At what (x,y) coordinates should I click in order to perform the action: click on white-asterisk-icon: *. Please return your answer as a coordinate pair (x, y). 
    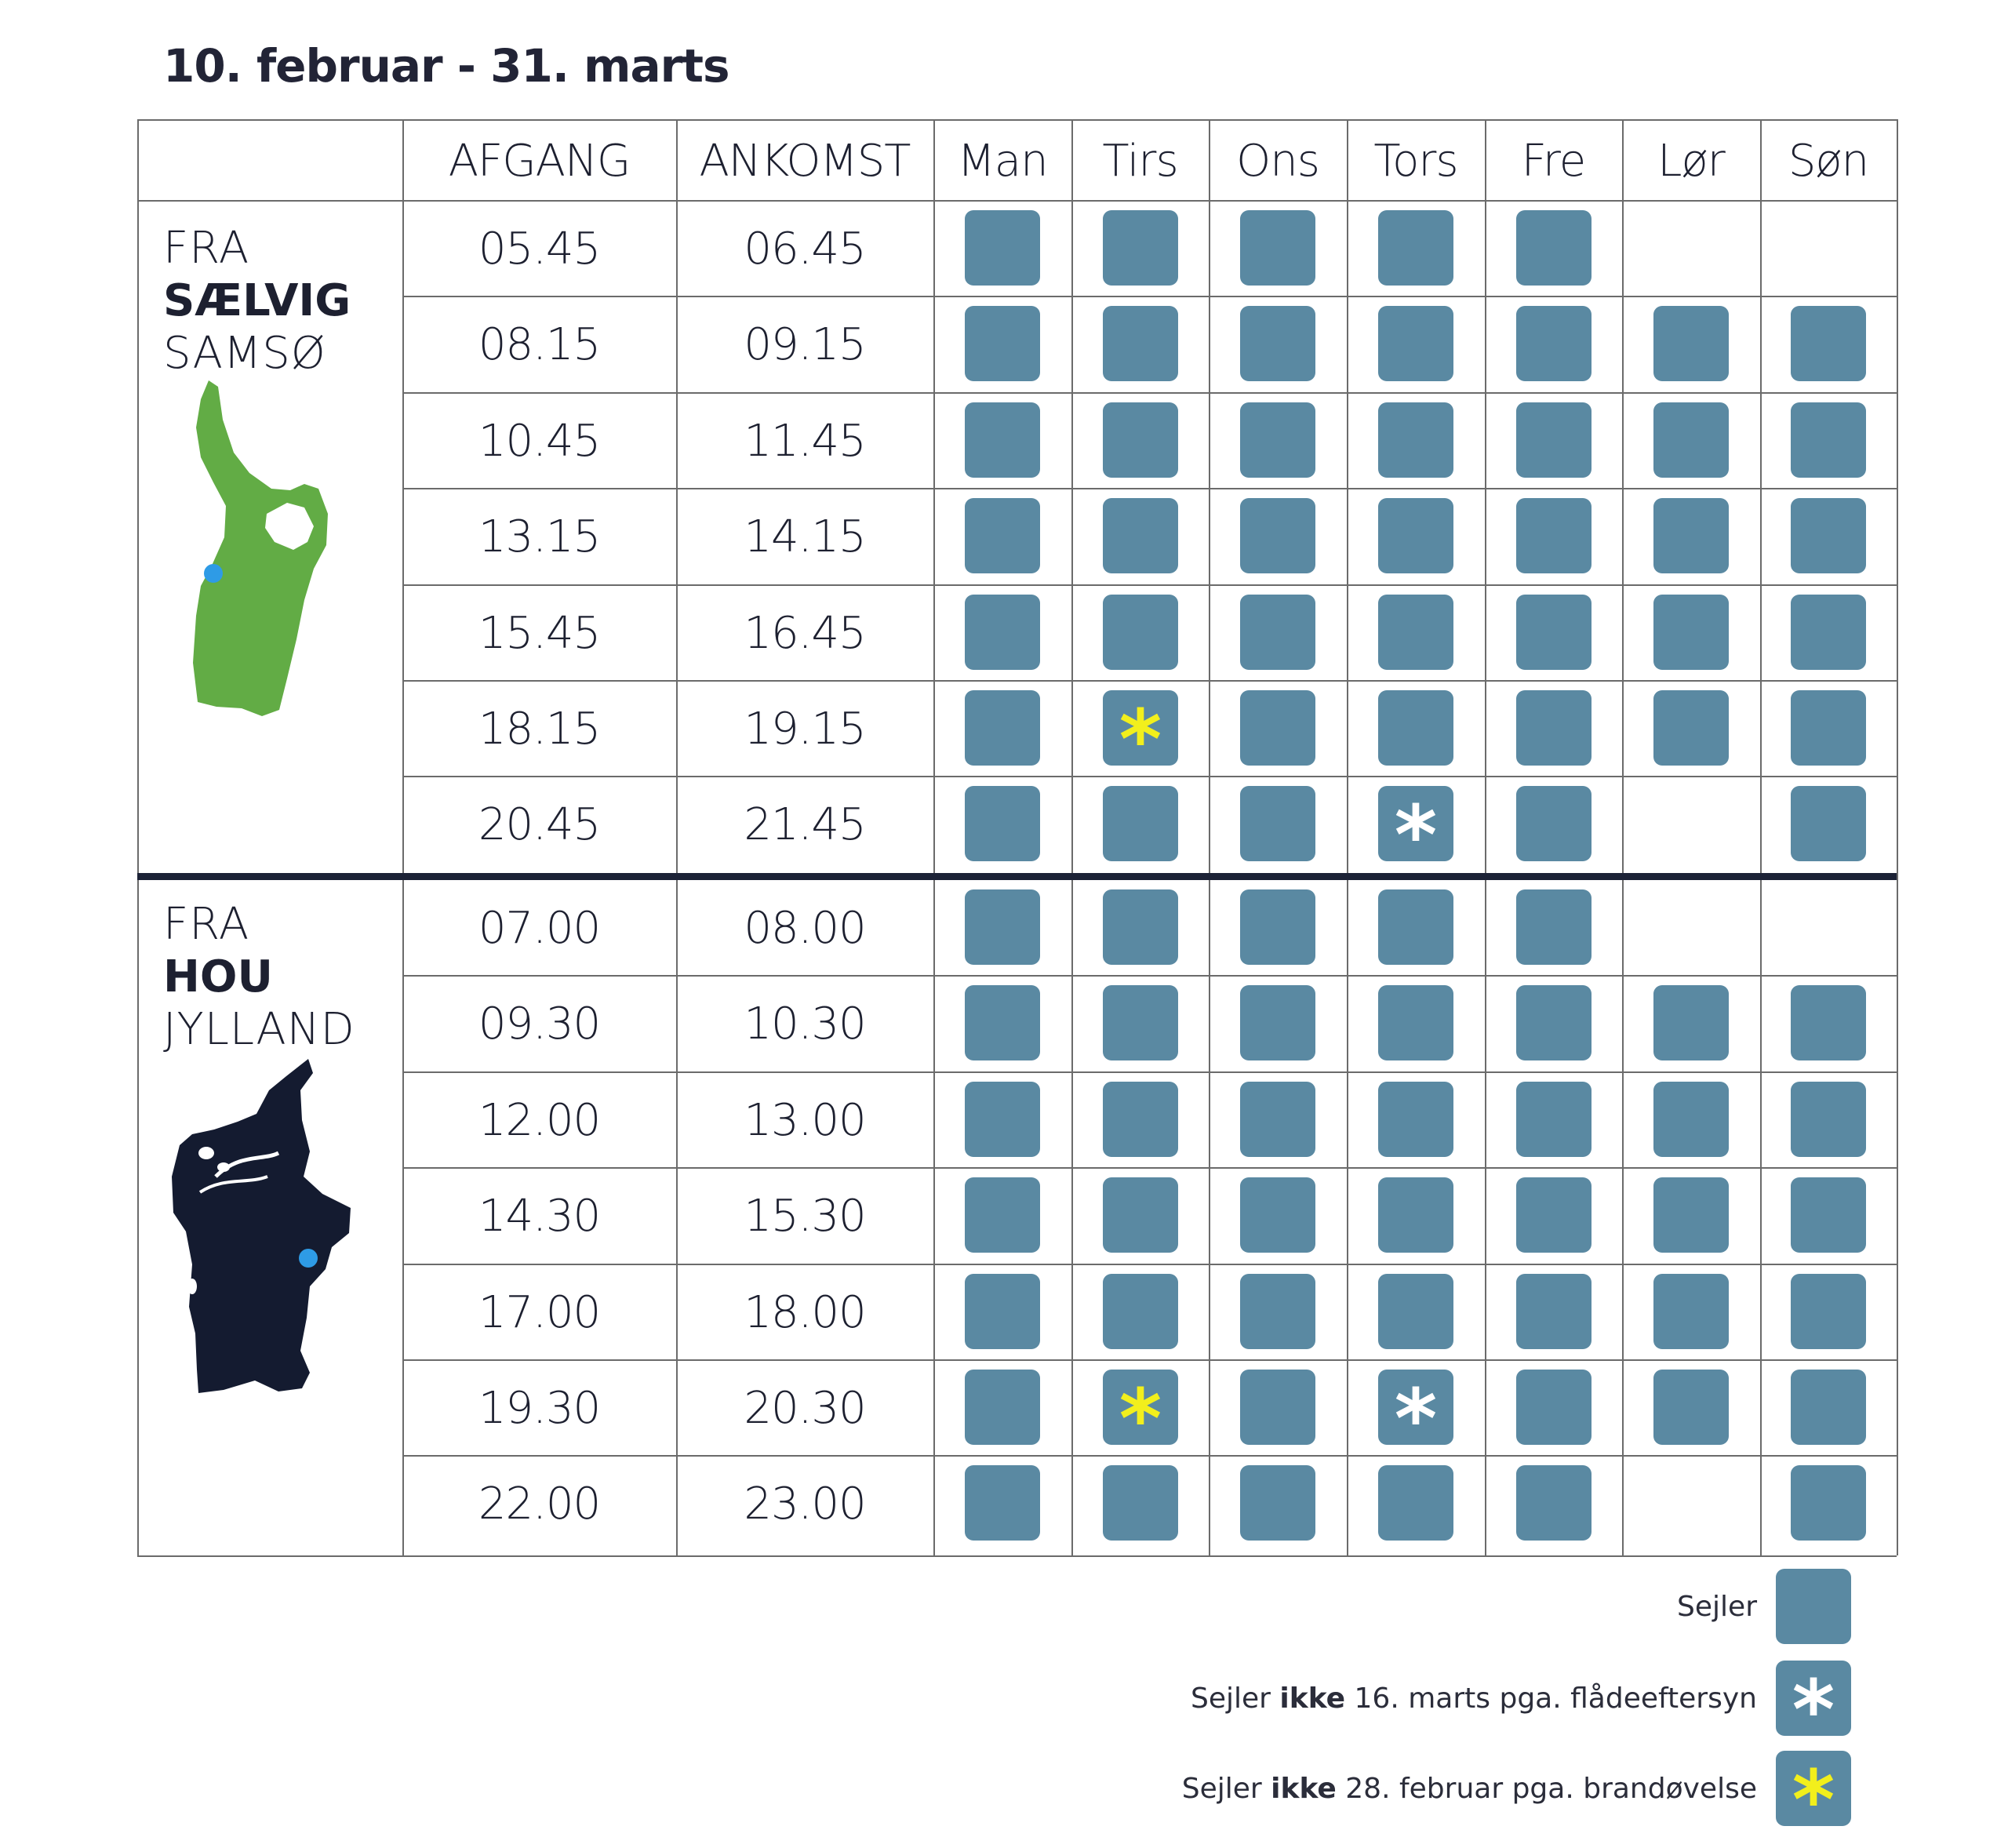
    Looking at the image, I should click on (1813, 1710).